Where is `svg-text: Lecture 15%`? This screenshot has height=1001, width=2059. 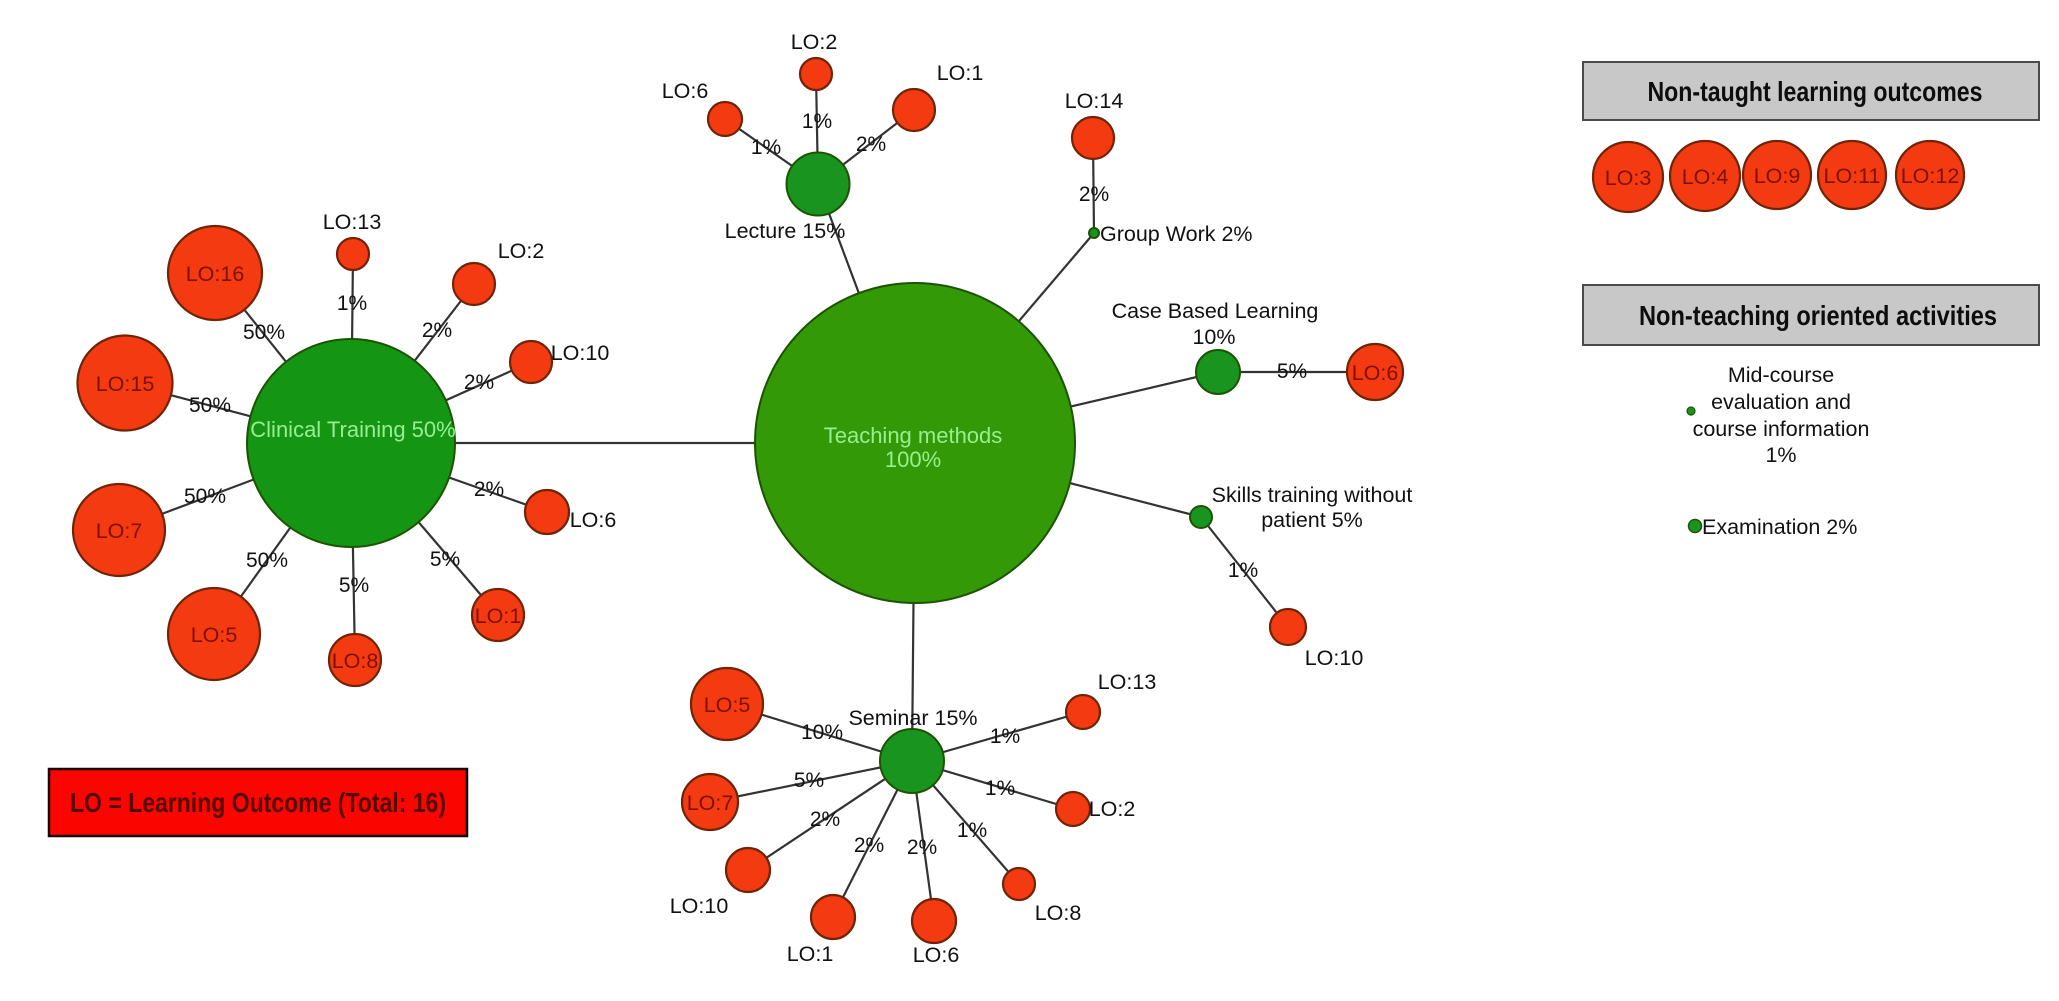
svg-text: Lecture 15% is located at coordinates (785, 231).